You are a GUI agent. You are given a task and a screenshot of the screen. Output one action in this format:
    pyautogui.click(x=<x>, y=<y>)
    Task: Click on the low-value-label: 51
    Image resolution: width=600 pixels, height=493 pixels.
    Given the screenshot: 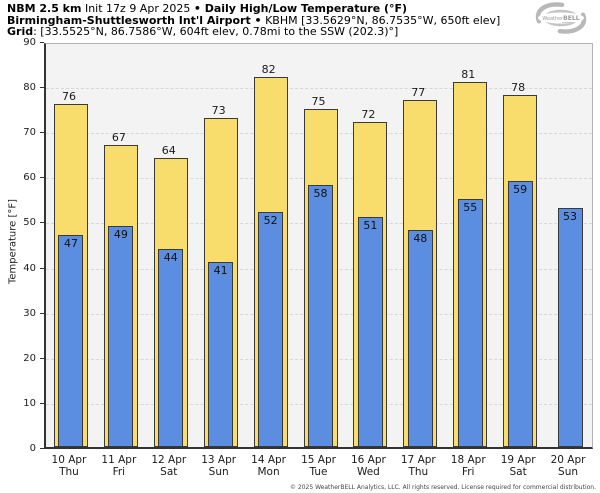 What is the action you would take?
    pyautogui.click(x=370, y=225)
    